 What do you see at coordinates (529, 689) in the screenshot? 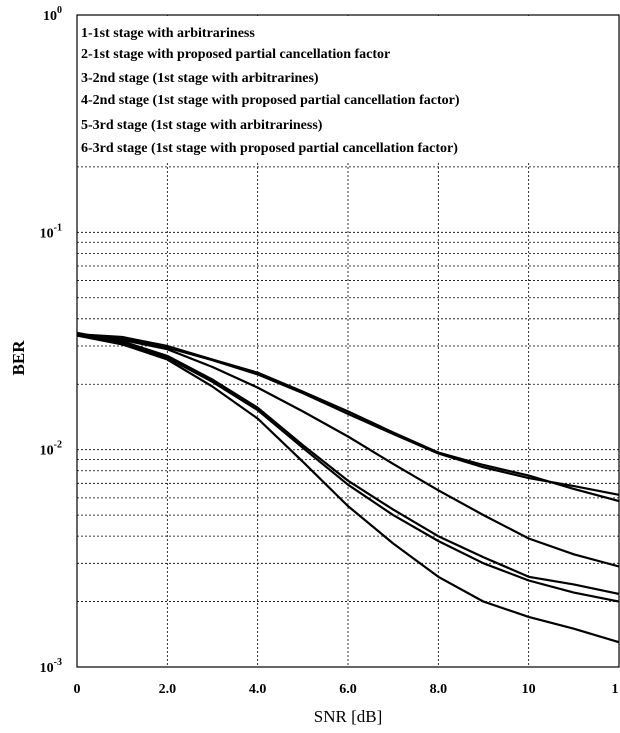
I see `x-tick-label: 10` at bounding box center [529, 689].